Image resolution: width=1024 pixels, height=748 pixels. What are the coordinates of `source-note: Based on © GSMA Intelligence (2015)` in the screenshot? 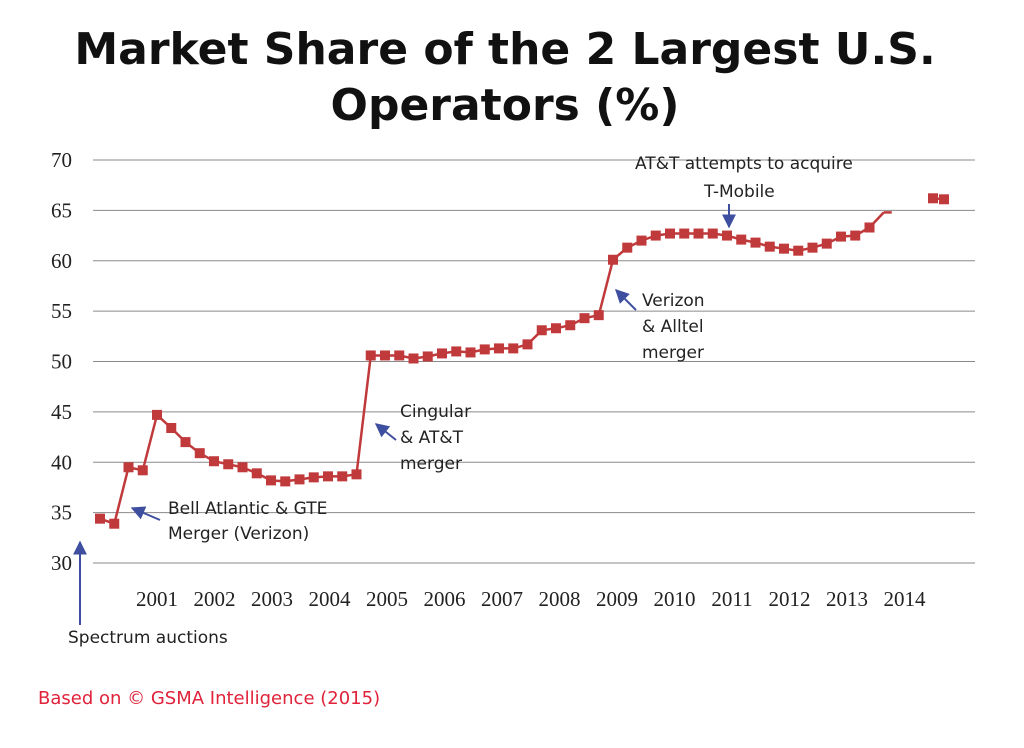 It's located at (209, 698).